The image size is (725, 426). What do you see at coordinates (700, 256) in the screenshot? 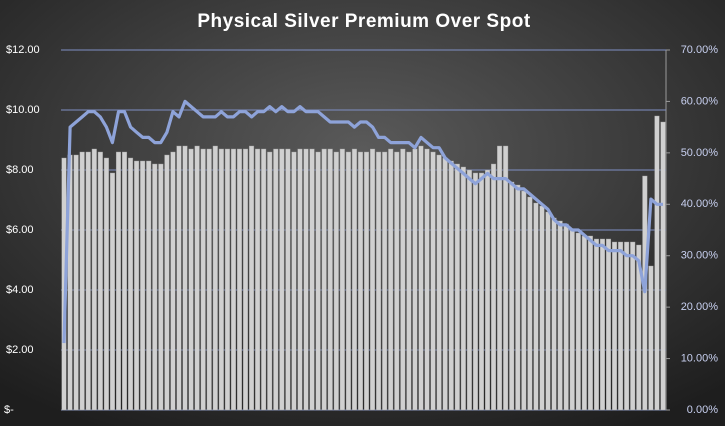
I see `y2-tick-label: 30.00%` at bounding box center [700, 256].